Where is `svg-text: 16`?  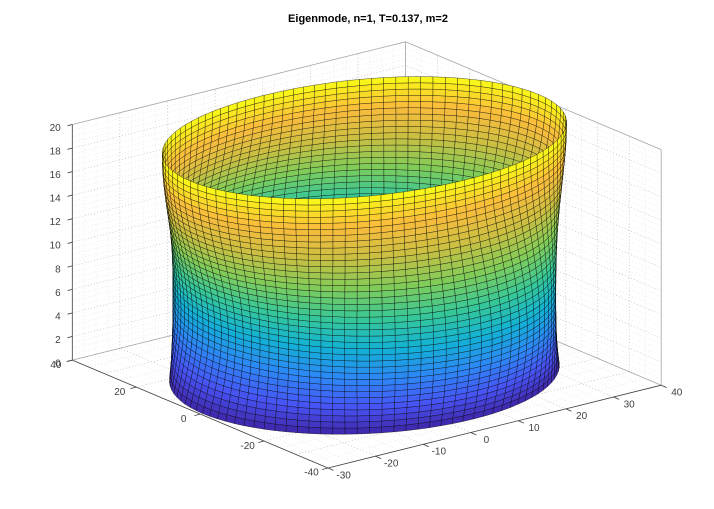 svg-text: 16 is located at coordinates (56, 175).